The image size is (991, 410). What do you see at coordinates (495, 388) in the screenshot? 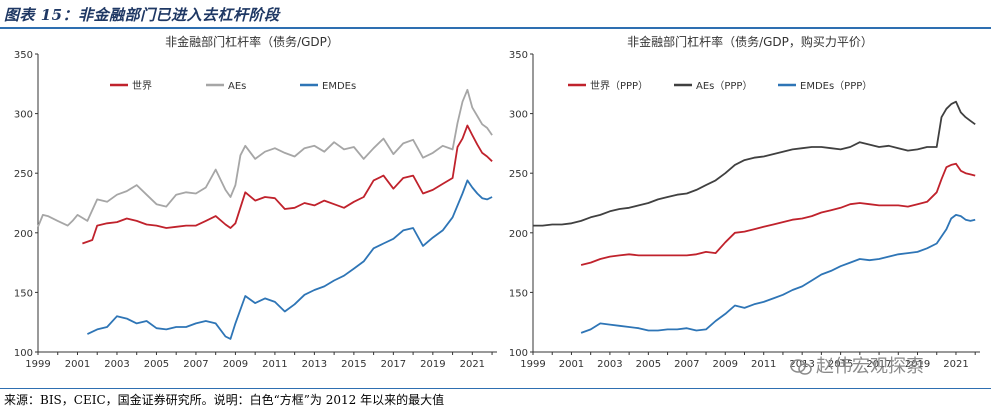
I see `footer-rule` at bounding box center [495, 388].